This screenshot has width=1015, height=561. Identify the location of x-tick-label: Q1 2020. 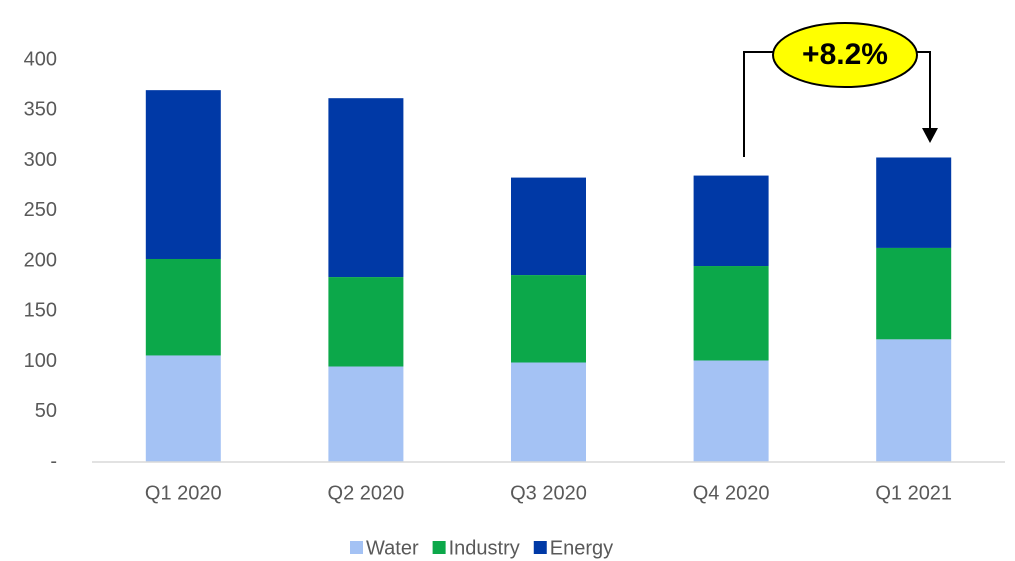
(183, 493).